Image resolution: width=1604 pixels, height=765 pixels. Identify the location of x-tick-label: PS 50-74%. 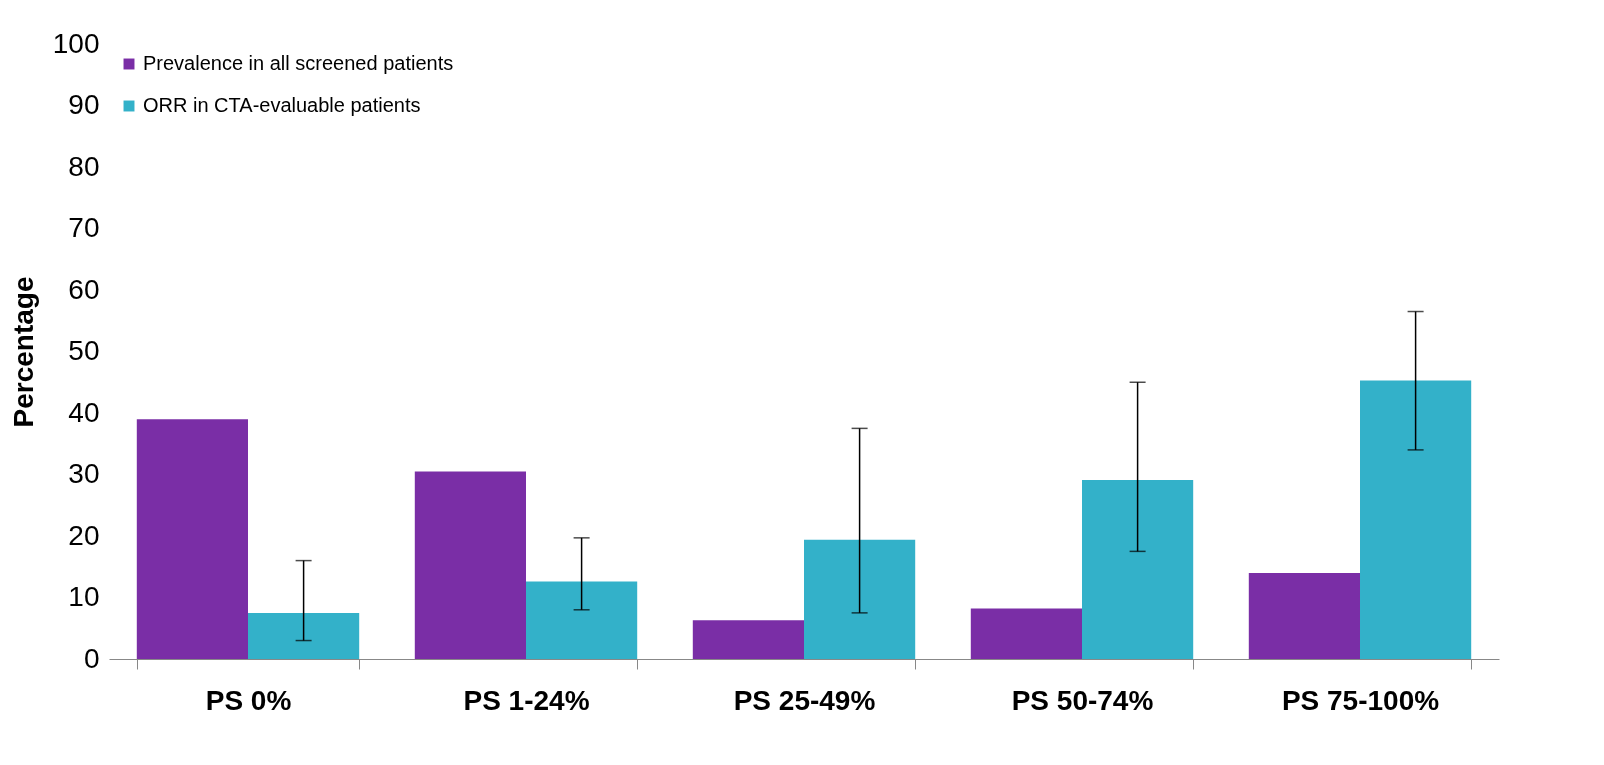
(1082, 700).